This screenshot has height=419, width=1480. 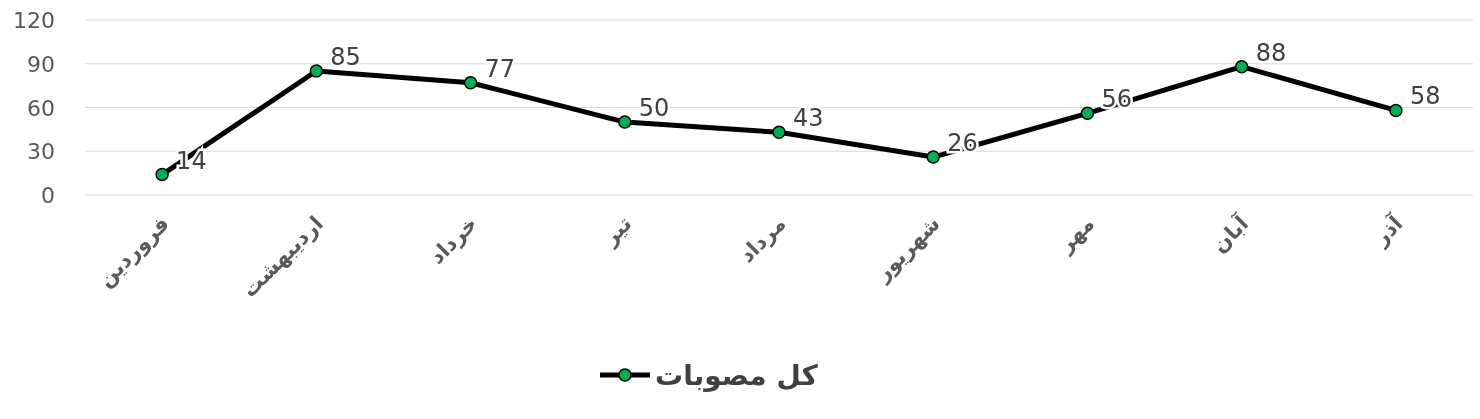 What do you see at coordinates (1230, 234) in the screenshot?
I see `x-tick-label: آبان` at bounding box center [1230, 234].